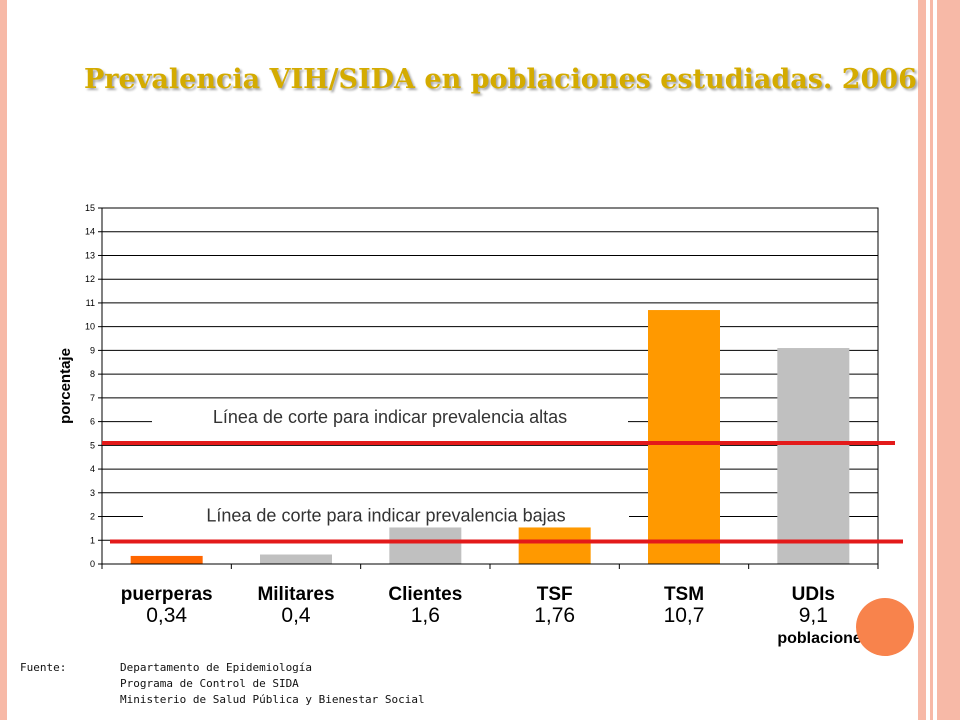 The width and height of the screenshot is (960, 720). I want to click on category-label: TSM, so click(684, 594).